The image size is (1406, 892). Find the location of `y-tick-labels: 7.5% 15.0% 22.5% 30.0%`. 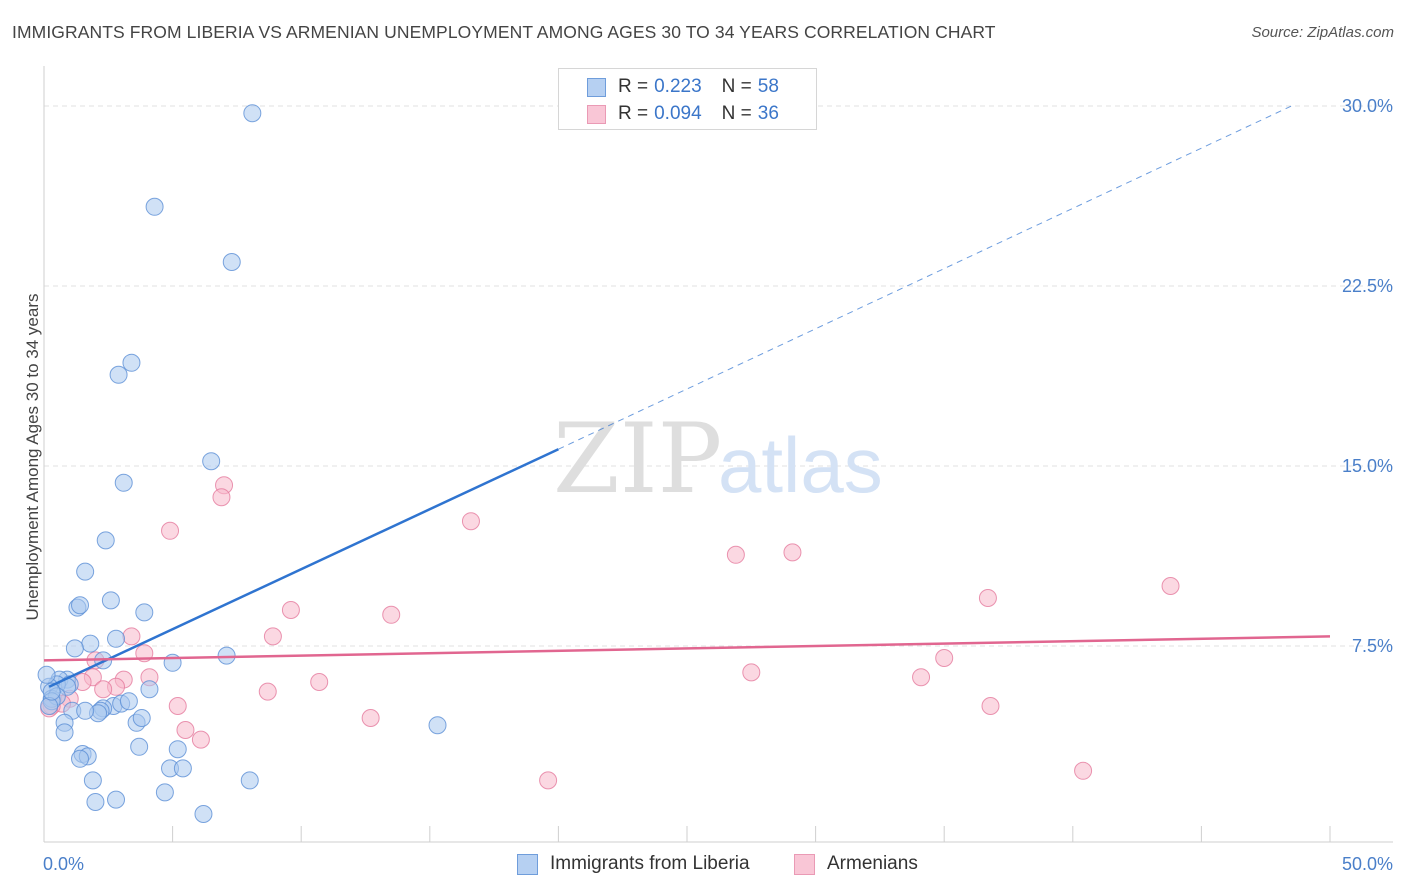

y-tick-labels: 7.5% 15.0% 22.5% 30.0% is located at coordinates (1367, 376).